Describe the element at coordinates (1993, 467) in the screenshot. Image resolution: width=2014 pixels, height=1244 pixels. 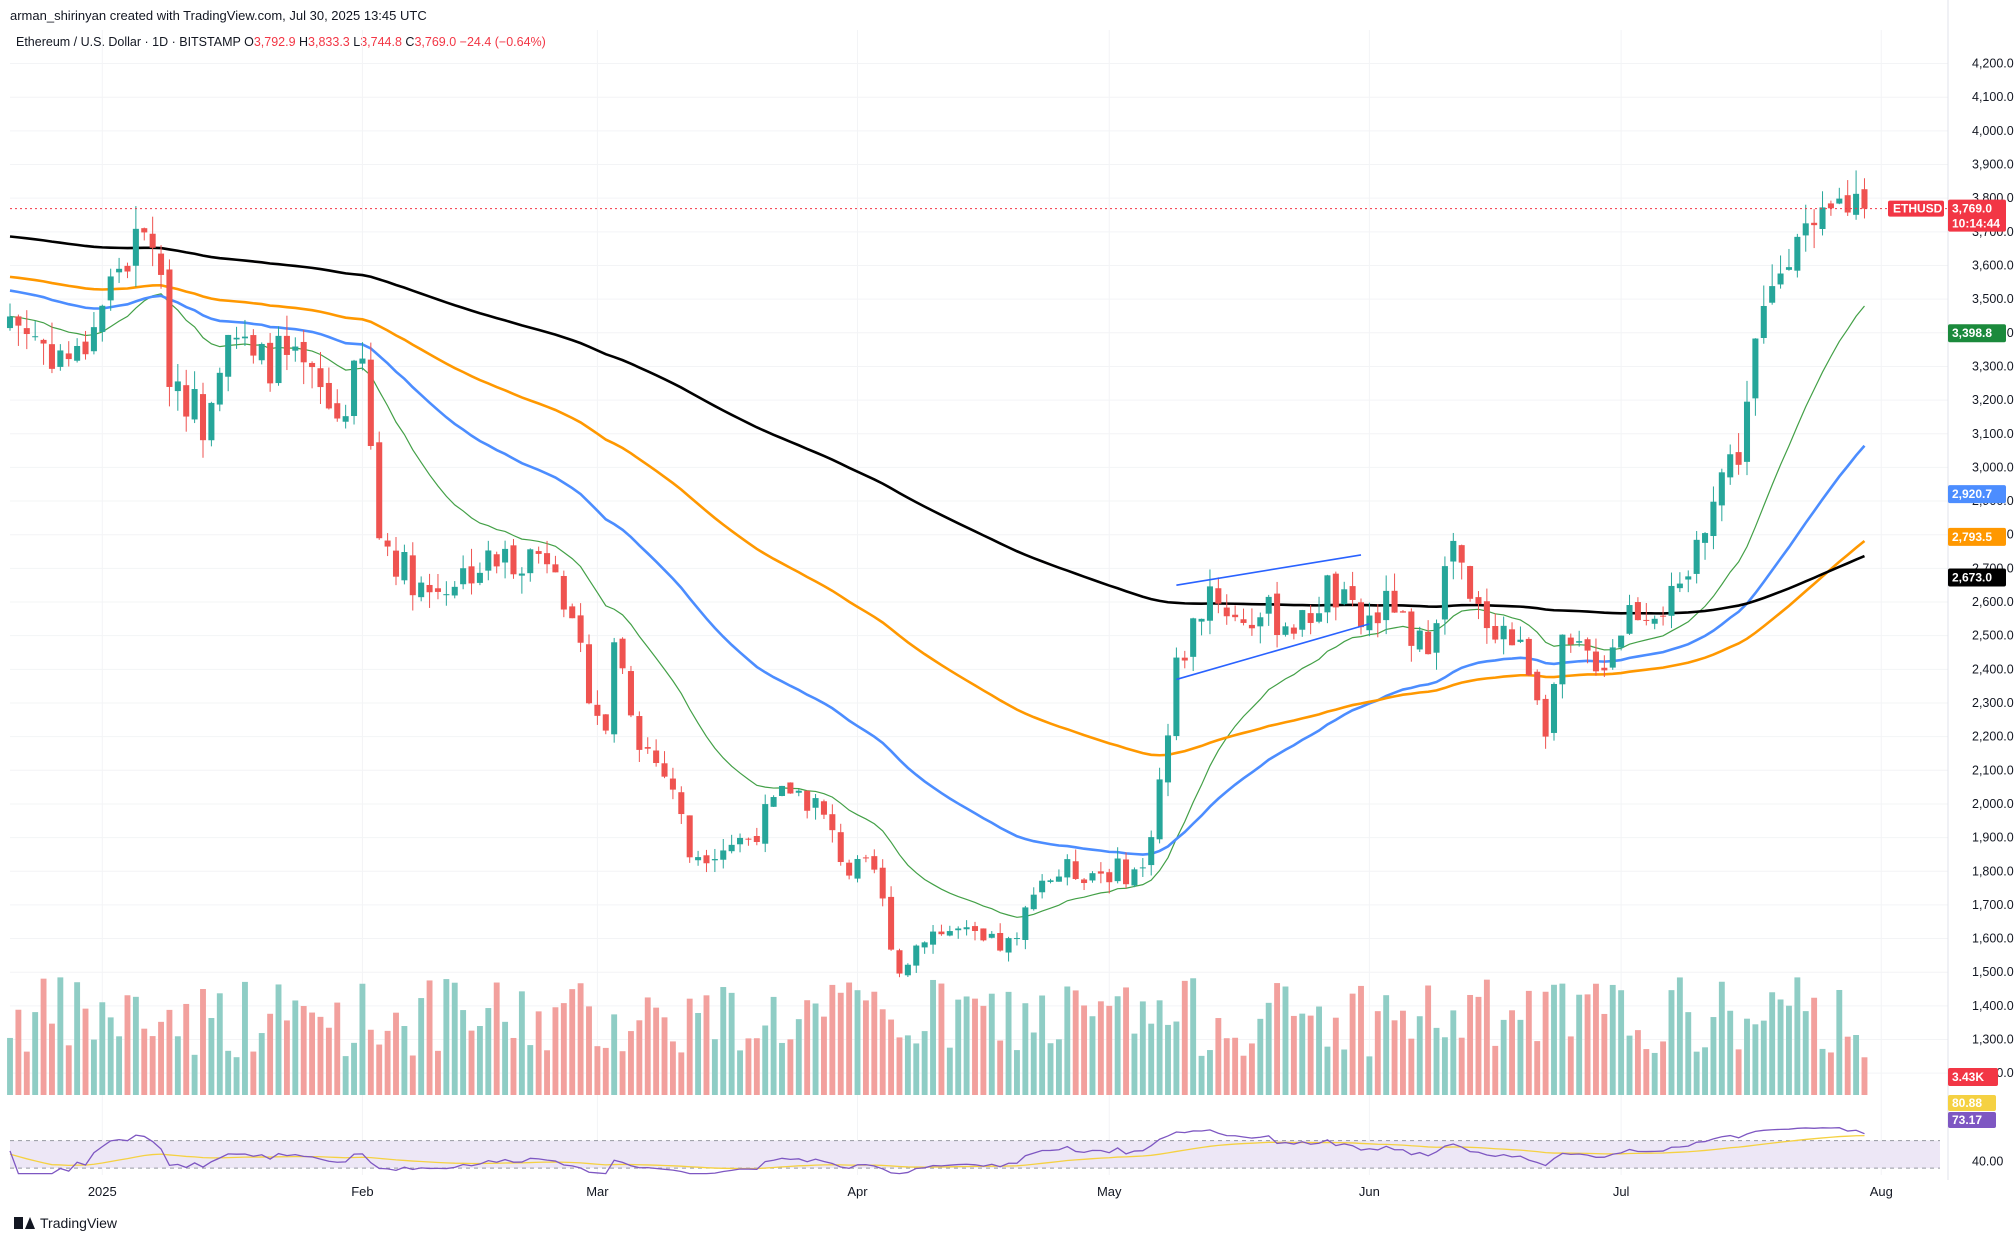
I see `y-tick-label: 3,000.0` at that location.